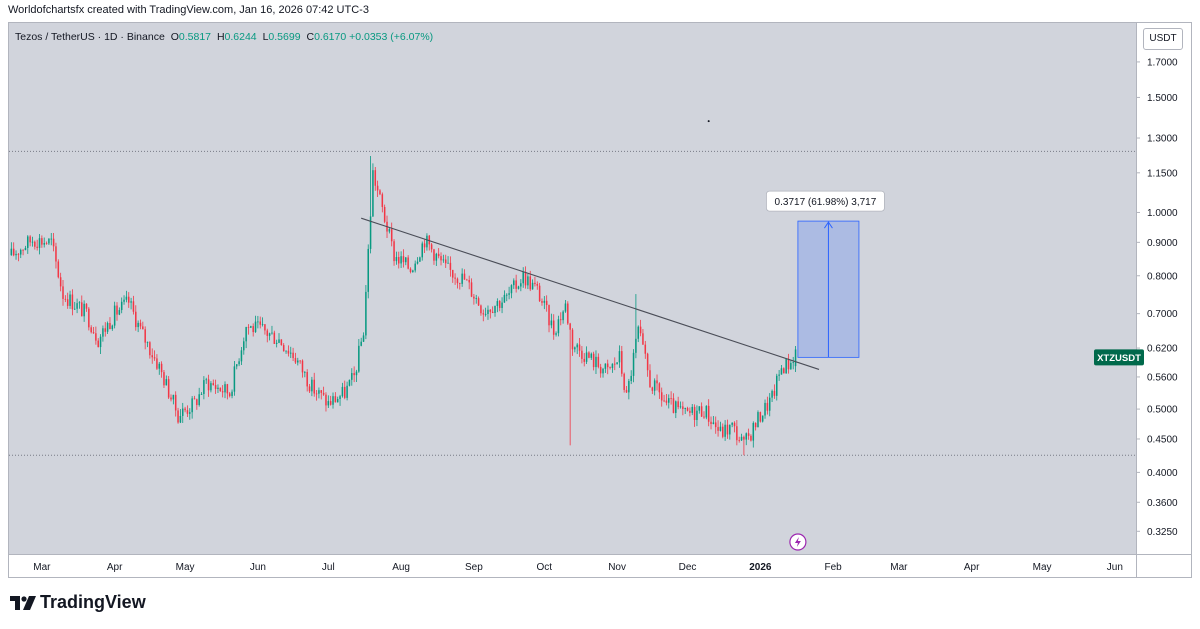  What do you see at coordinates (78, 602) in the screenshot?
I see `tradingview-logo: TradingView` at bounding box center [78, 602].